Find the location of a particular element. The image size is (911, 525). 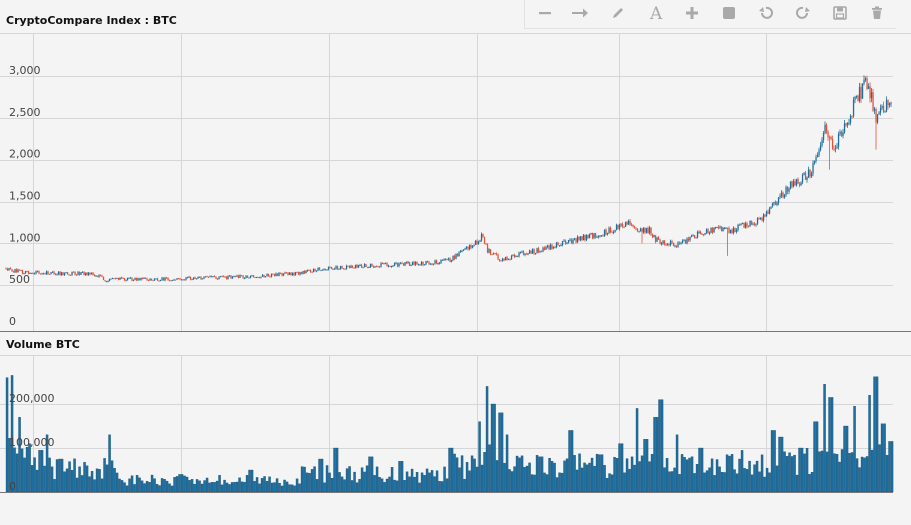

trash-icon is located at coordinates (877, 13).